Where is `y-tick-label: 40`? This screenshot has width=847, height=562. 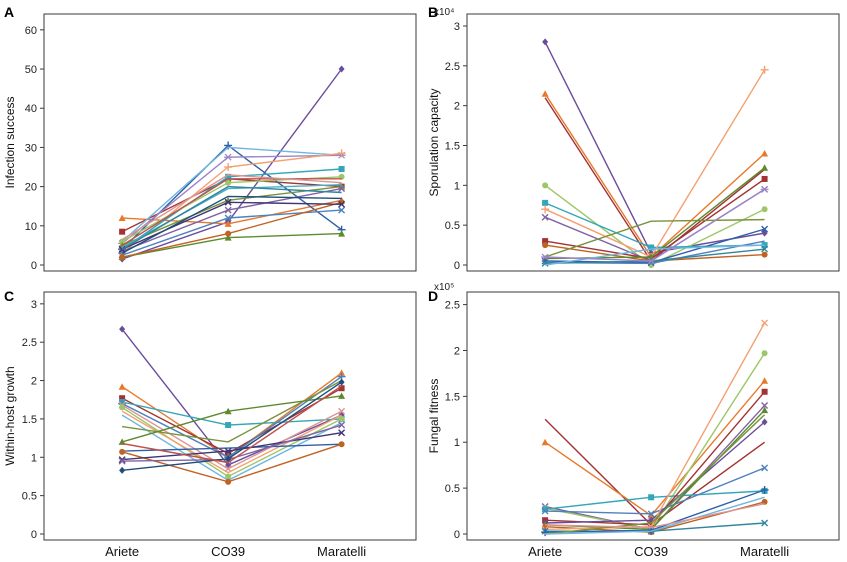
y-tick-label: 40 is located at coordinates (31, 109).